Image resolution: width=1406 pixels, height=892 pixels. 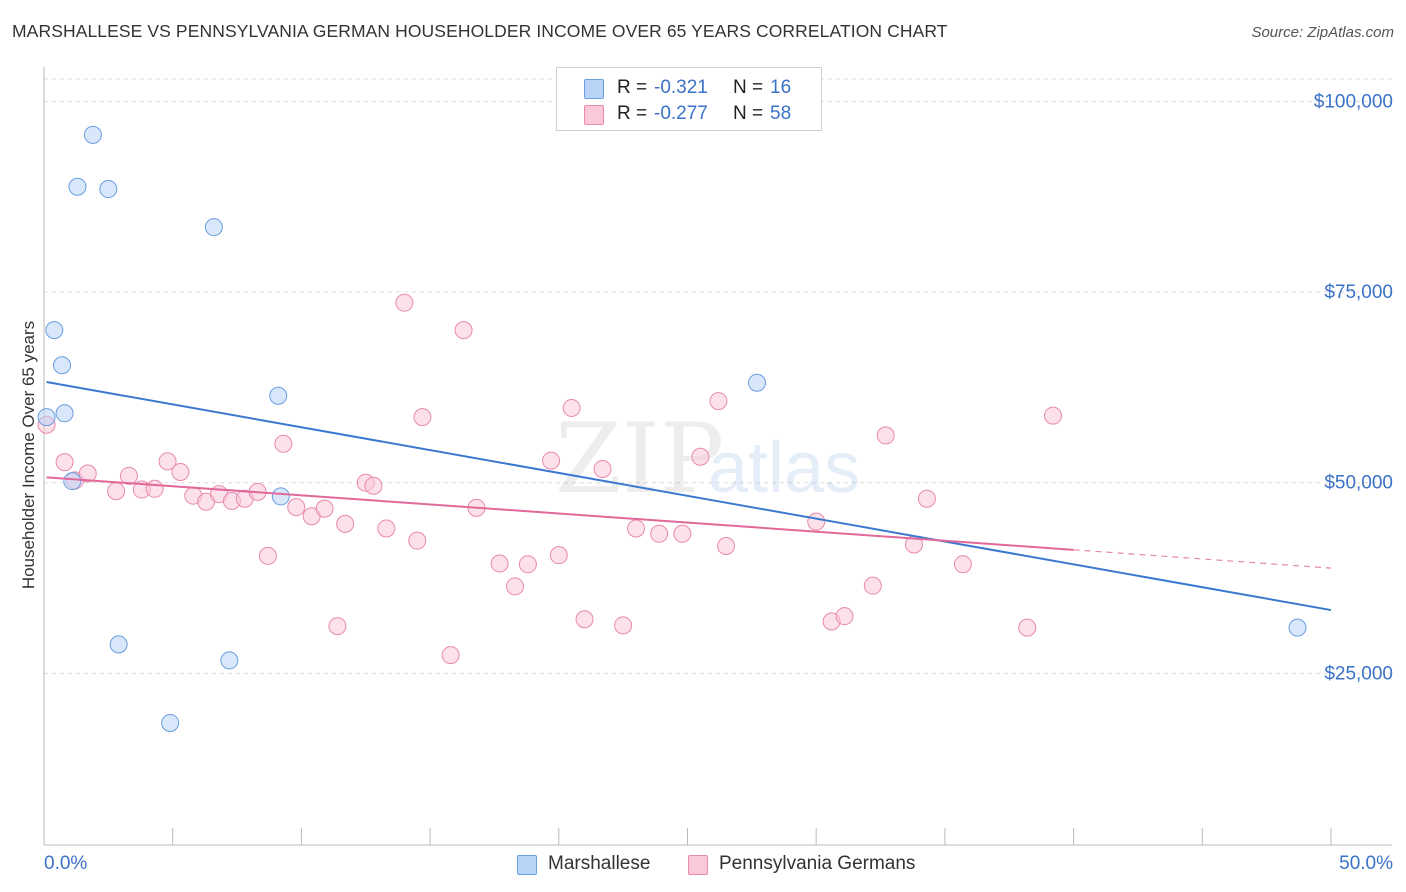 I want to click on y-tick-label: $100,000, so click(x=1353, y=101).